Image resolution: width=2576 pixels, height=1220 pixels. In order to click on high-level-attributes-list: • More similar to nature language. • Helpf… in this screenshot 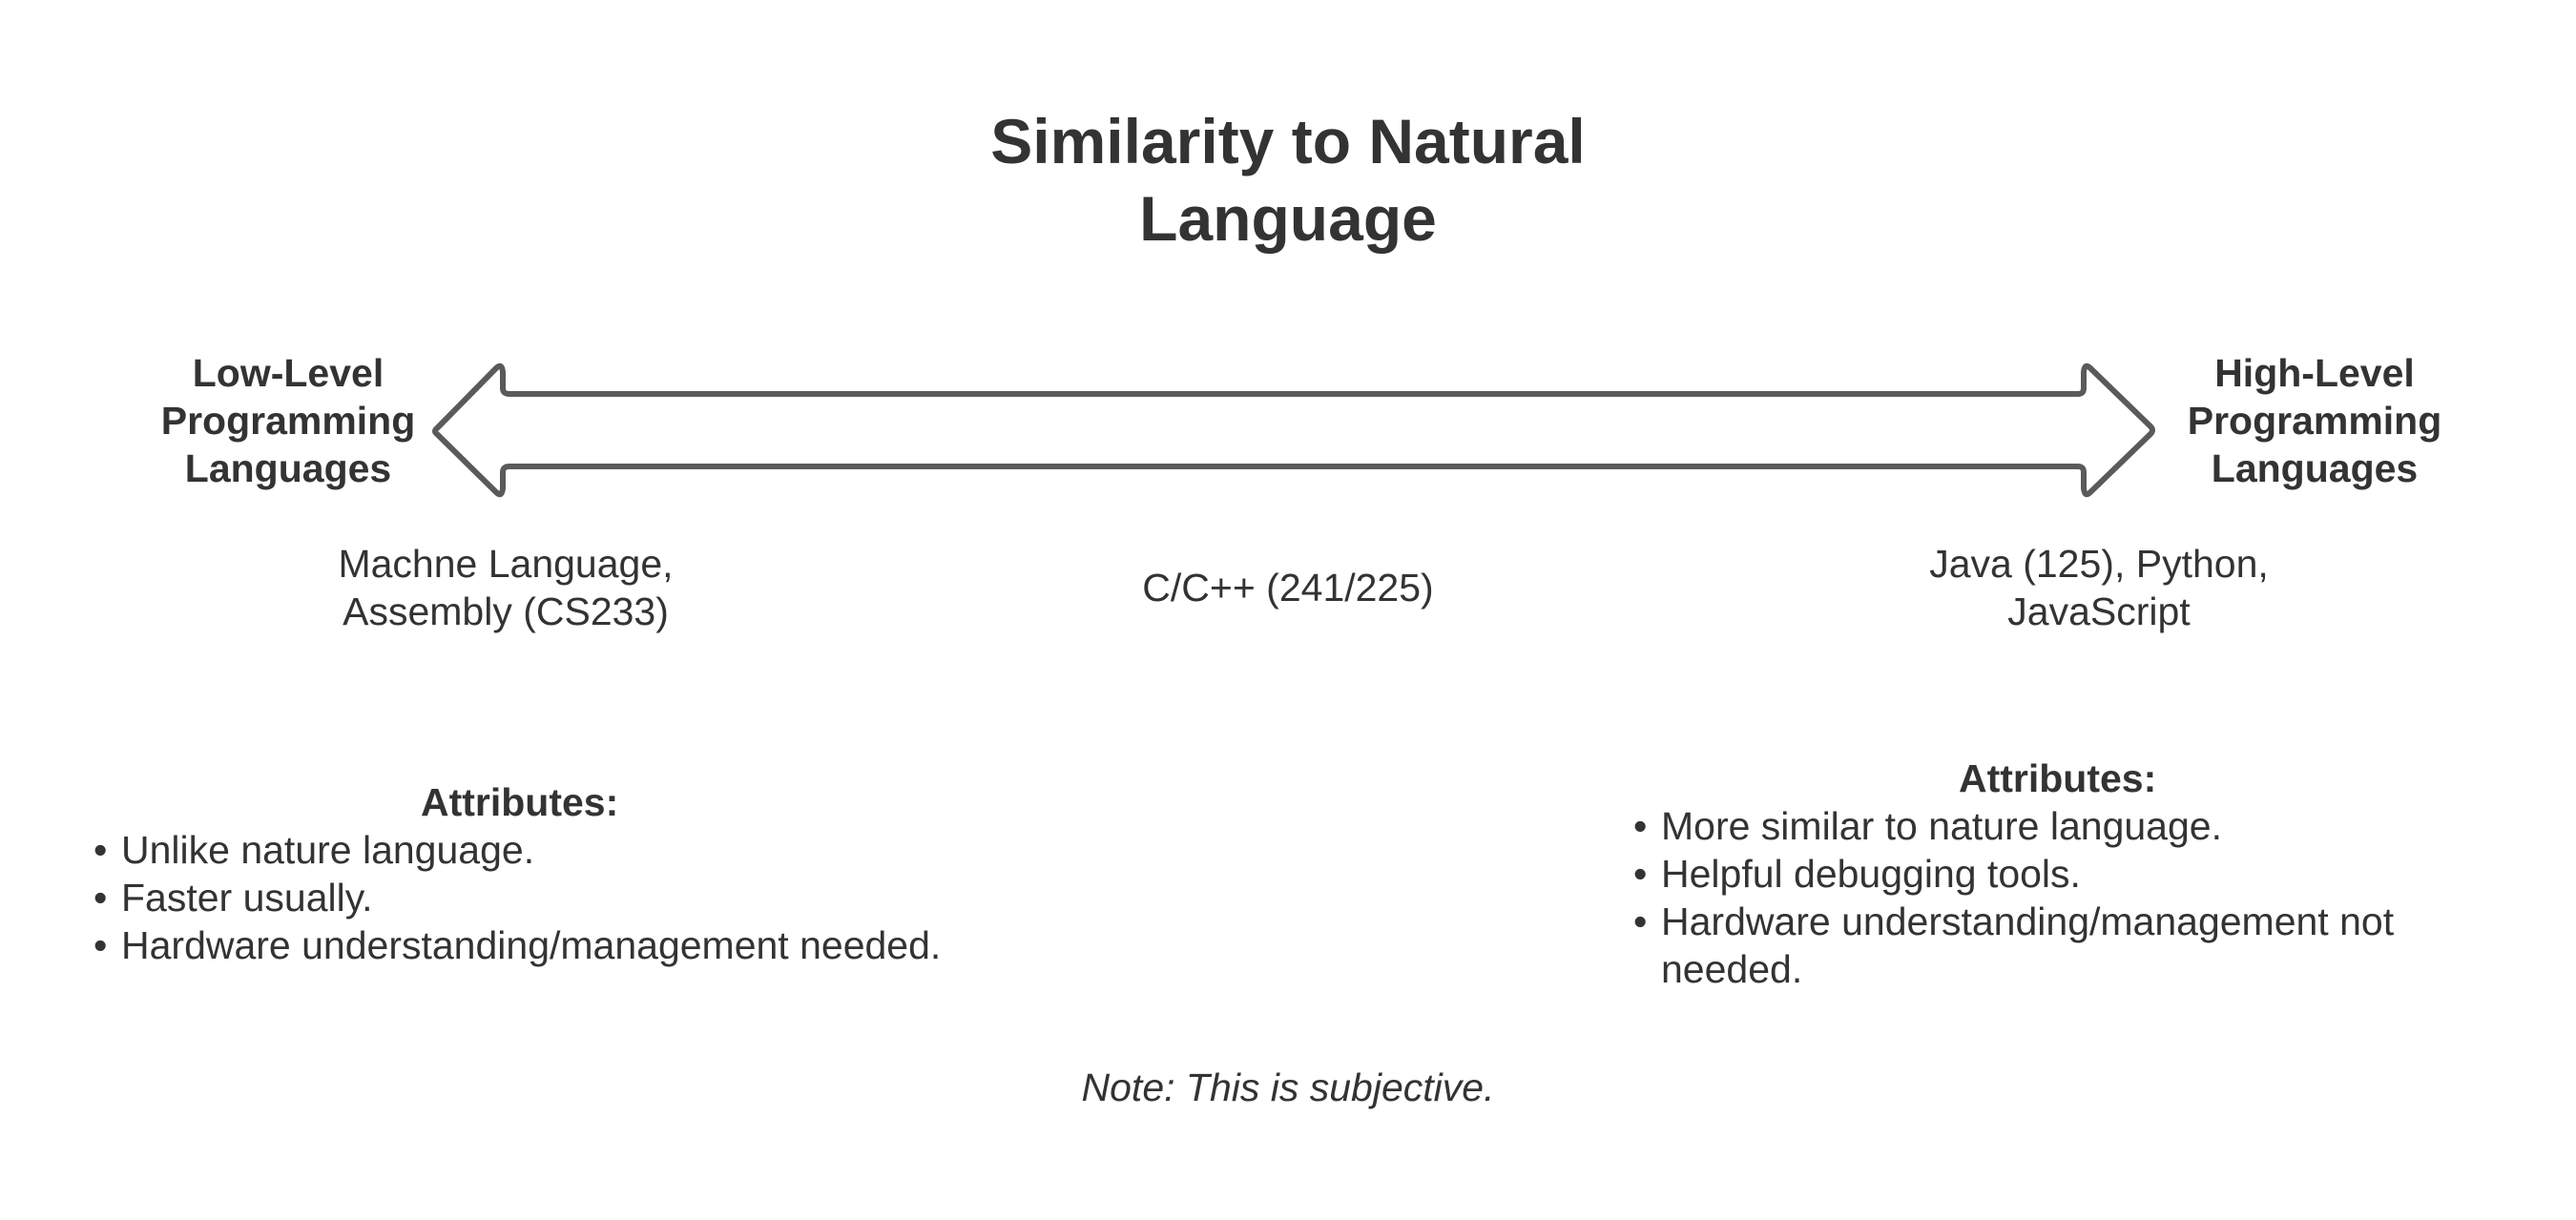, I will do `click(2043, 897)`.